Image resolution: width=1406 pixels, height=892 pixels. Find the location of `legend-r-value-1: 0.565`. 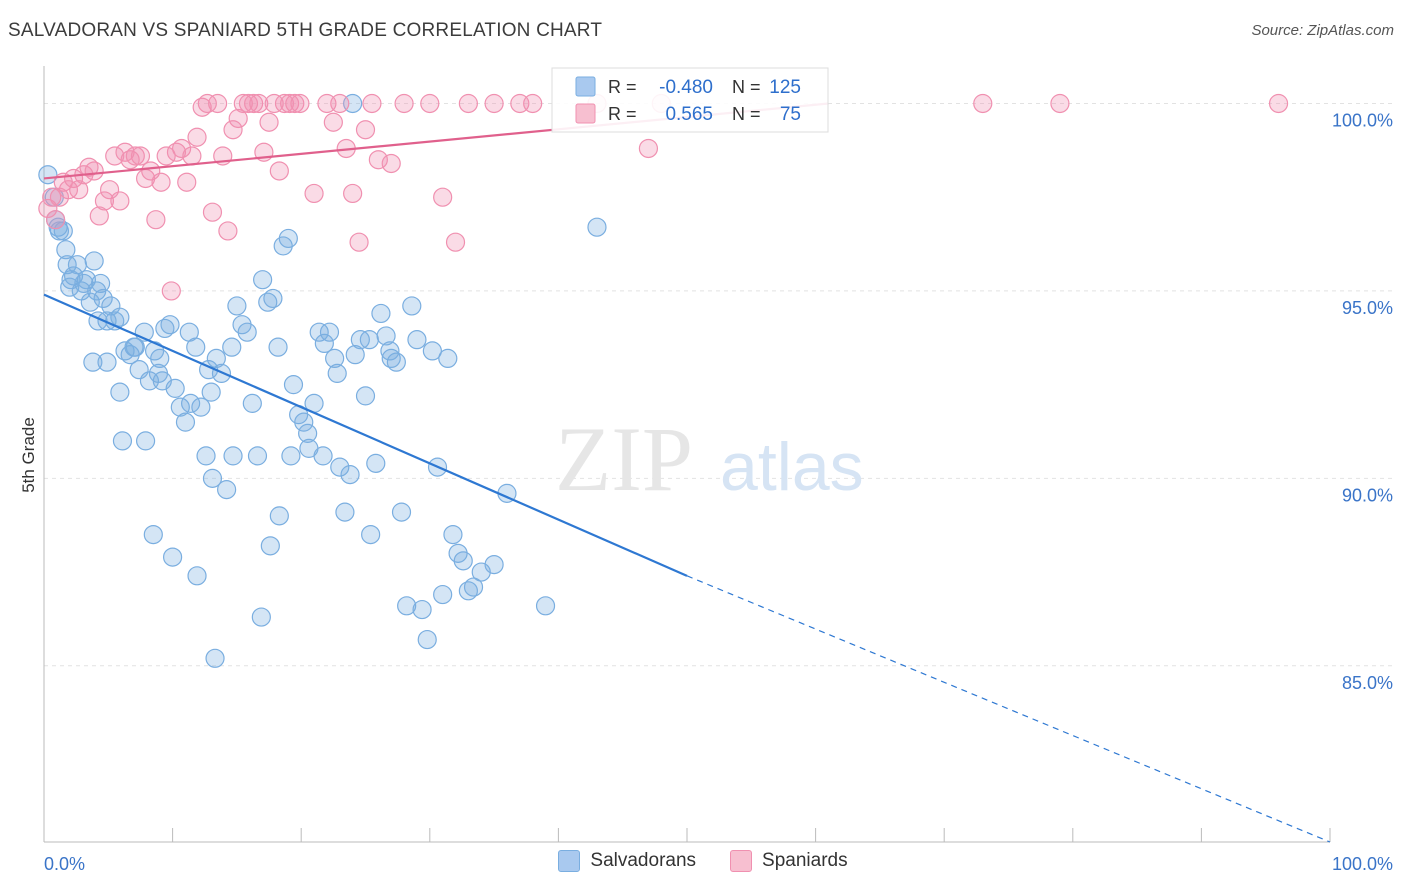

legend-r-value-1: 0.565 is located at coordinates (689, 114).